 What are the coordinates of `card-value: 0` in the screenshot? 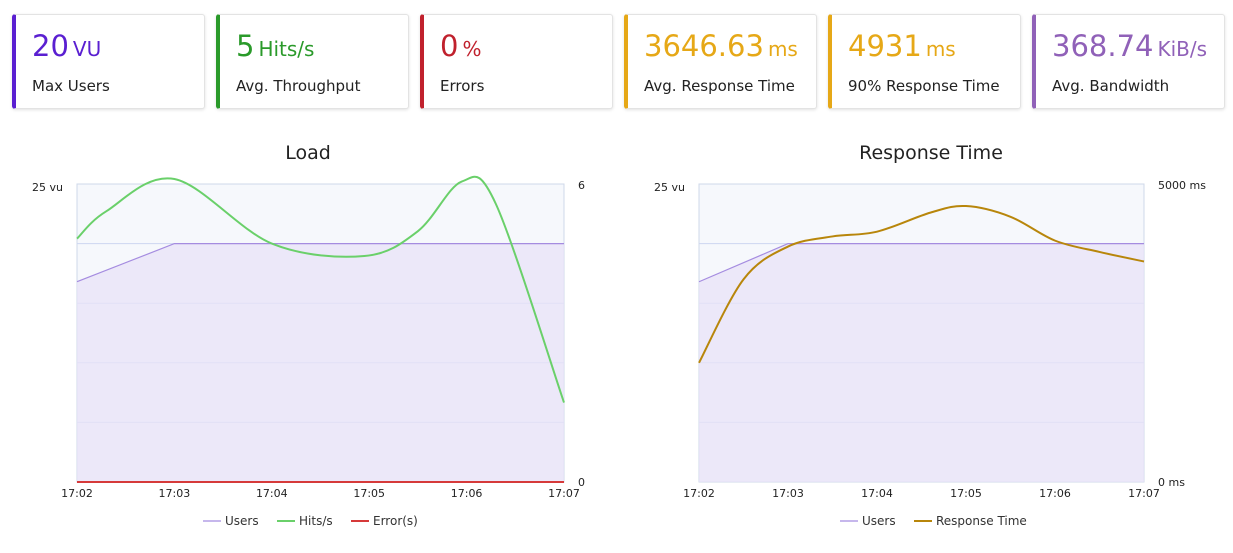 It's located at (449, 46).